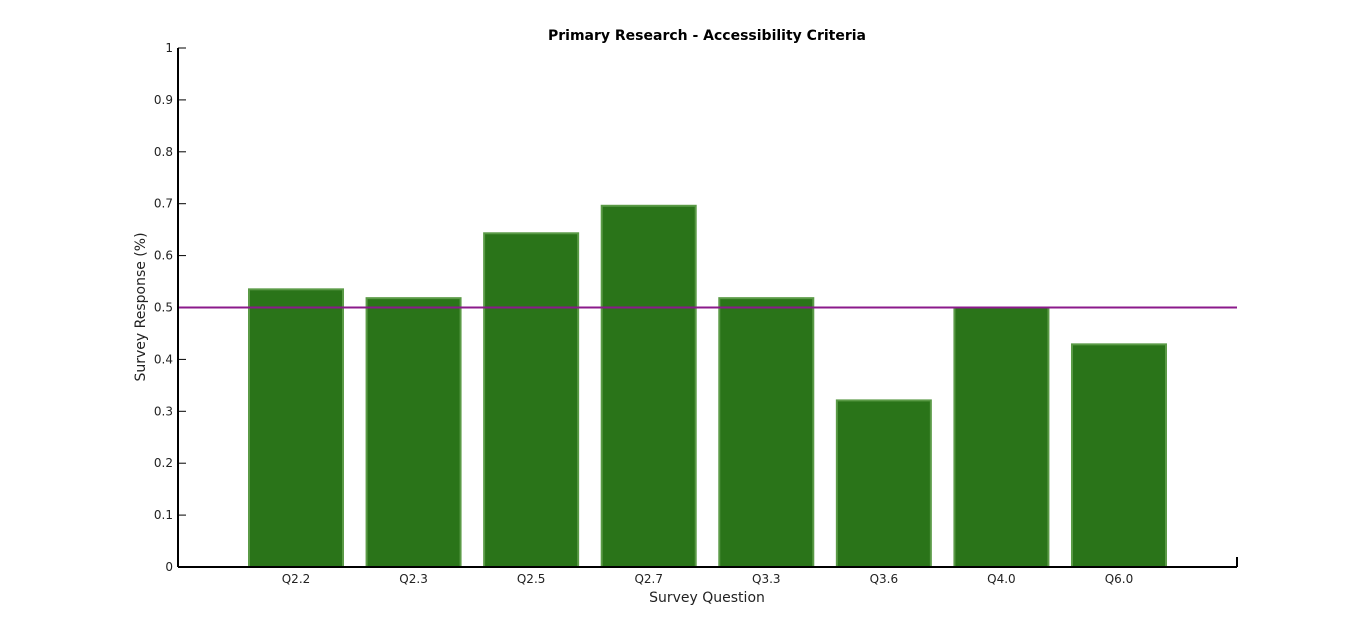 The image size is (1366, 637). Describe the element at coordinates (163, 463) in the screenshot. I see `y-tick-label: 0.2` at that location.